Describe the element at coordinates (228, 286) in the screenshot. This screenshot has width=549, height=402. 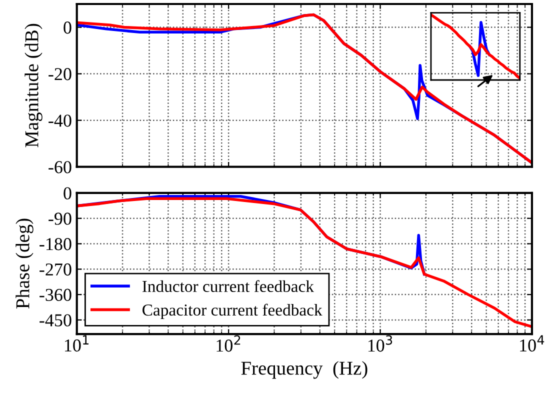
I see `legend-label: Inductor current feedback` at that location.